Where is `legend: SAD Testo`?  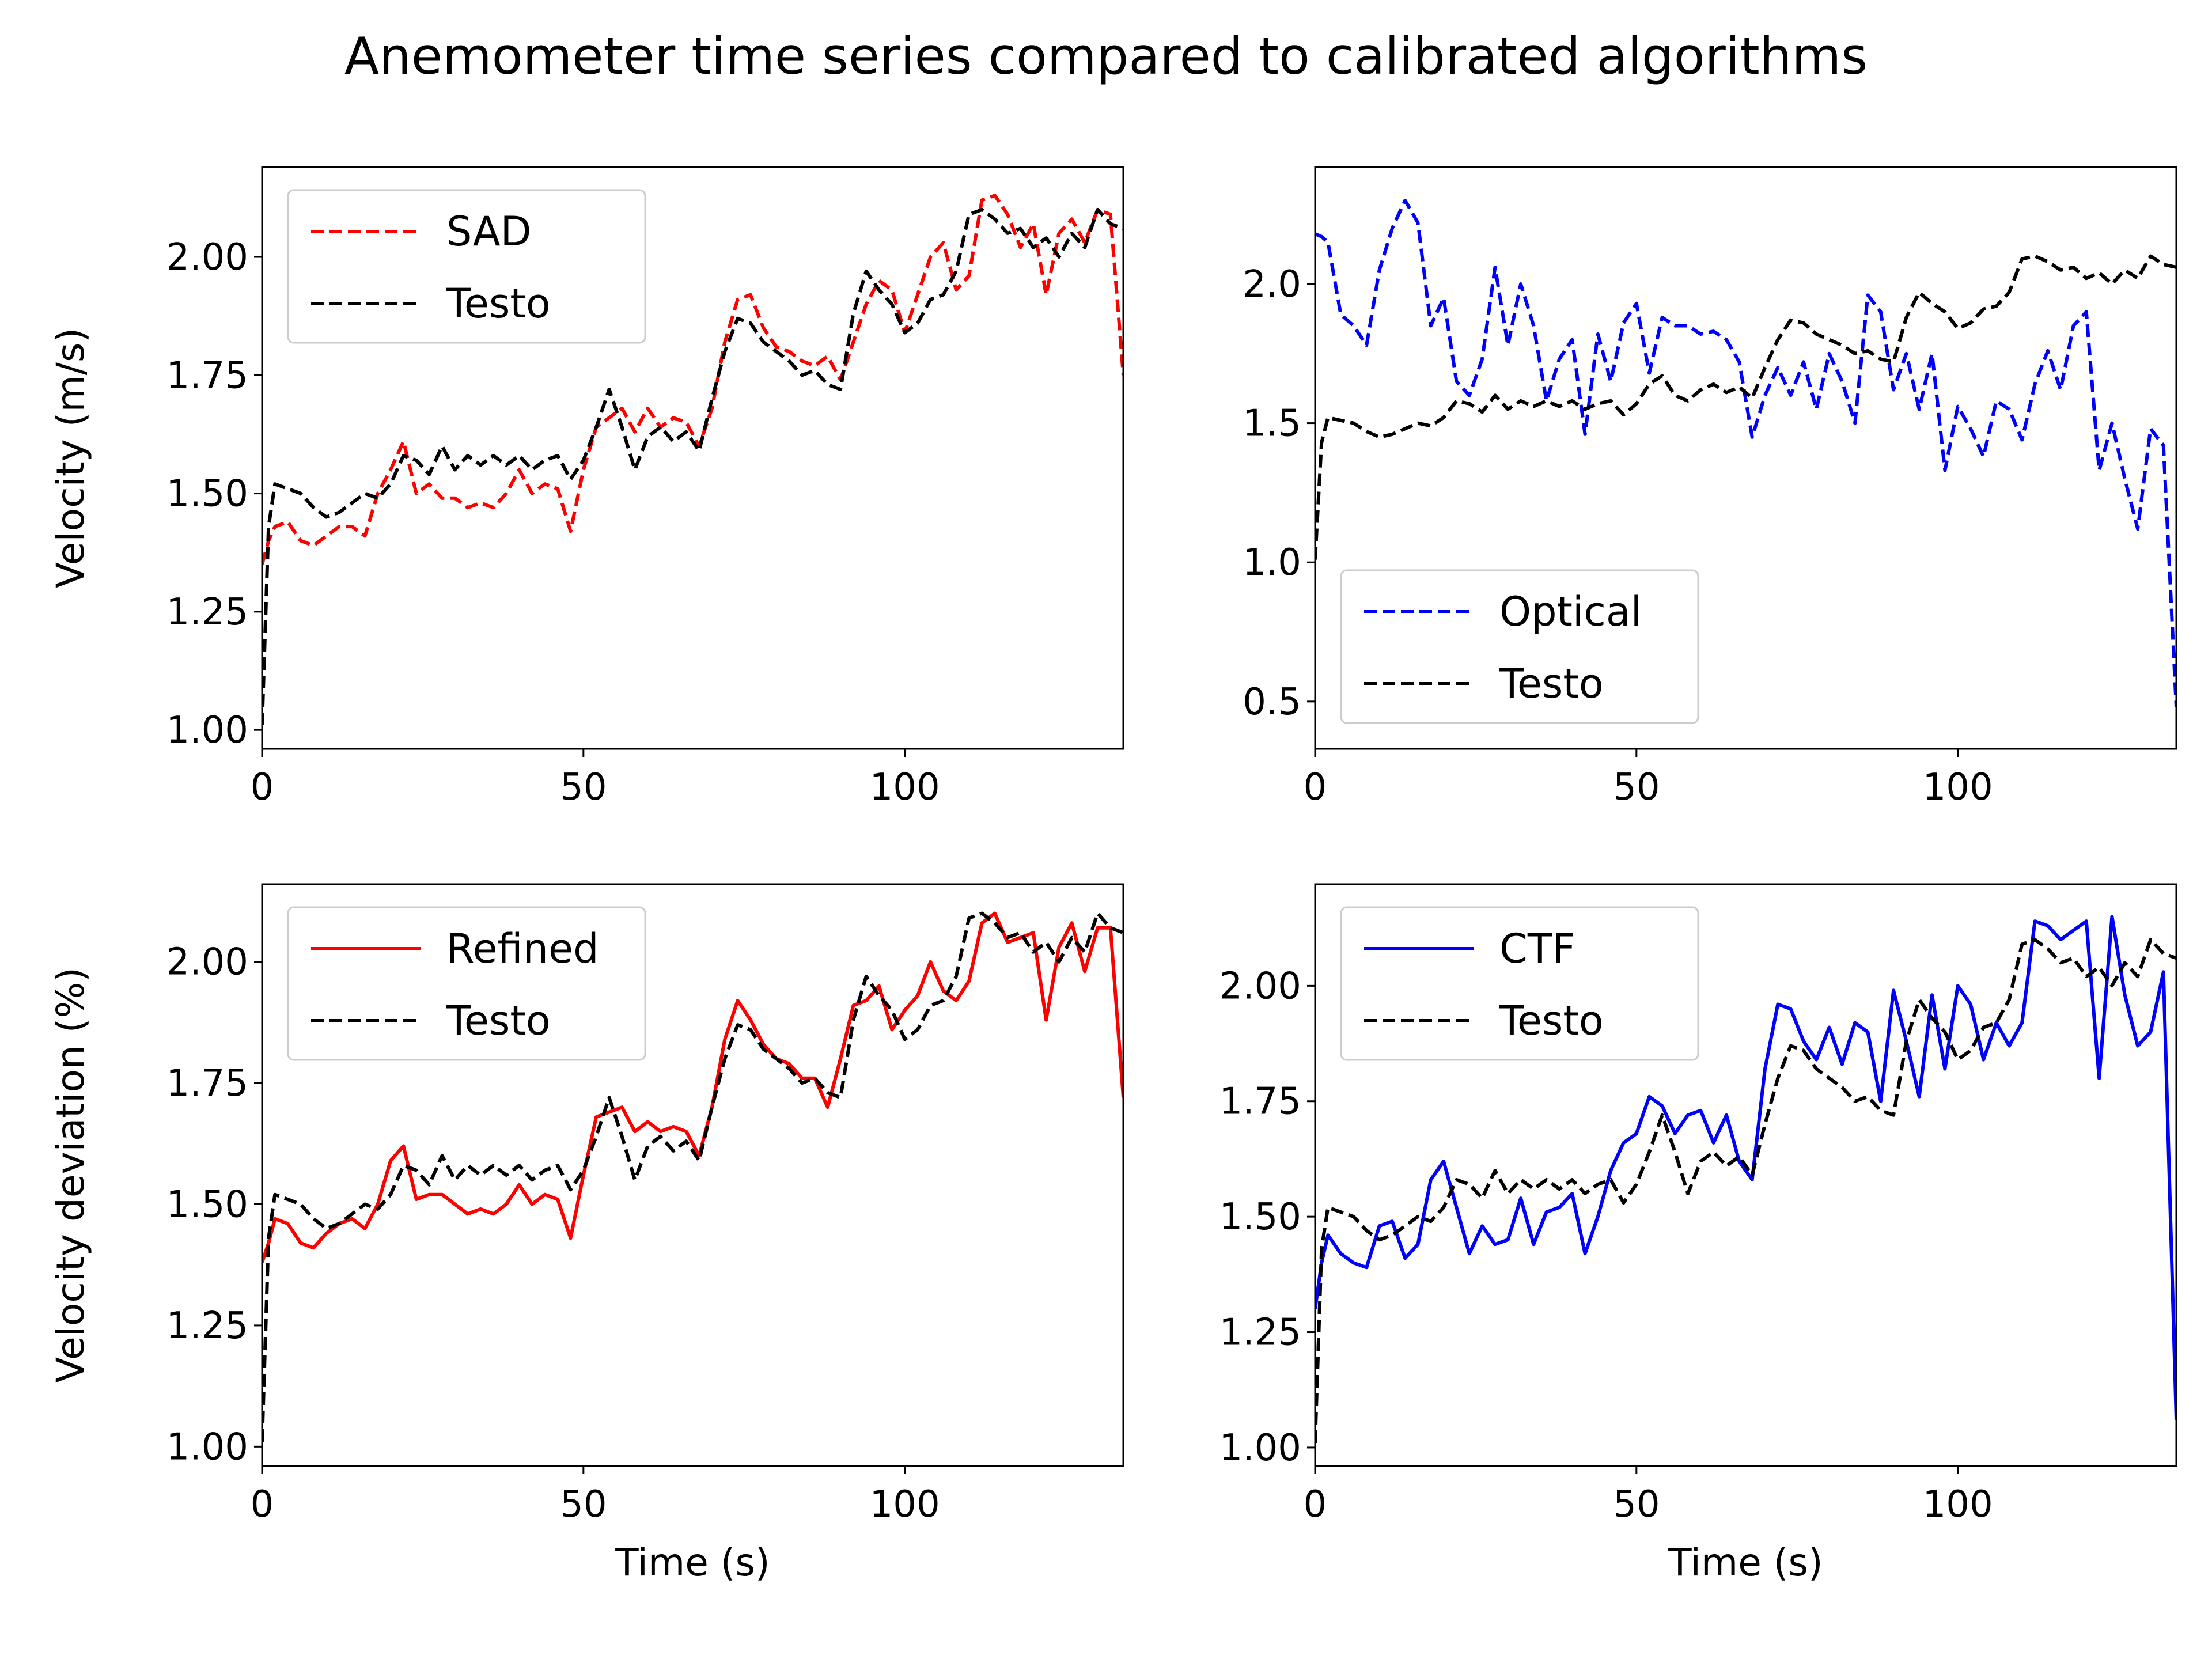
legend: SAD Testo is located at coordinates (466, 266).